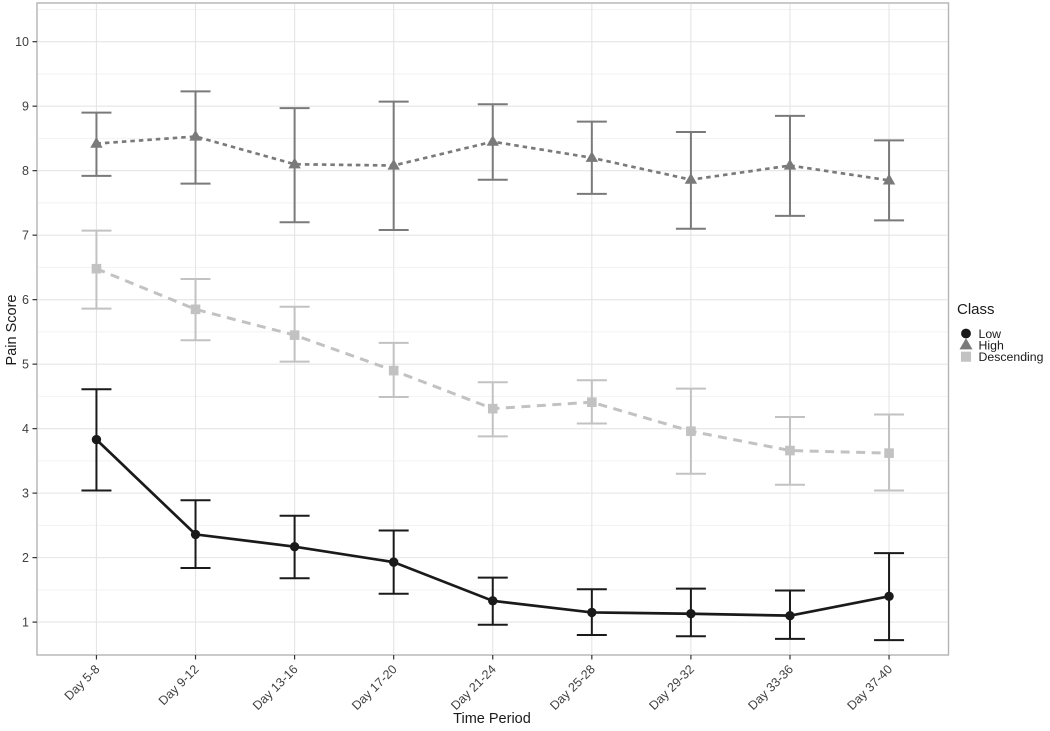 The image size is (1050, 731). What do you see at coordinates (179, 685) in the screenshot?
I see `x-tick-label: Day 9-12` at bounding box center [179, 685].